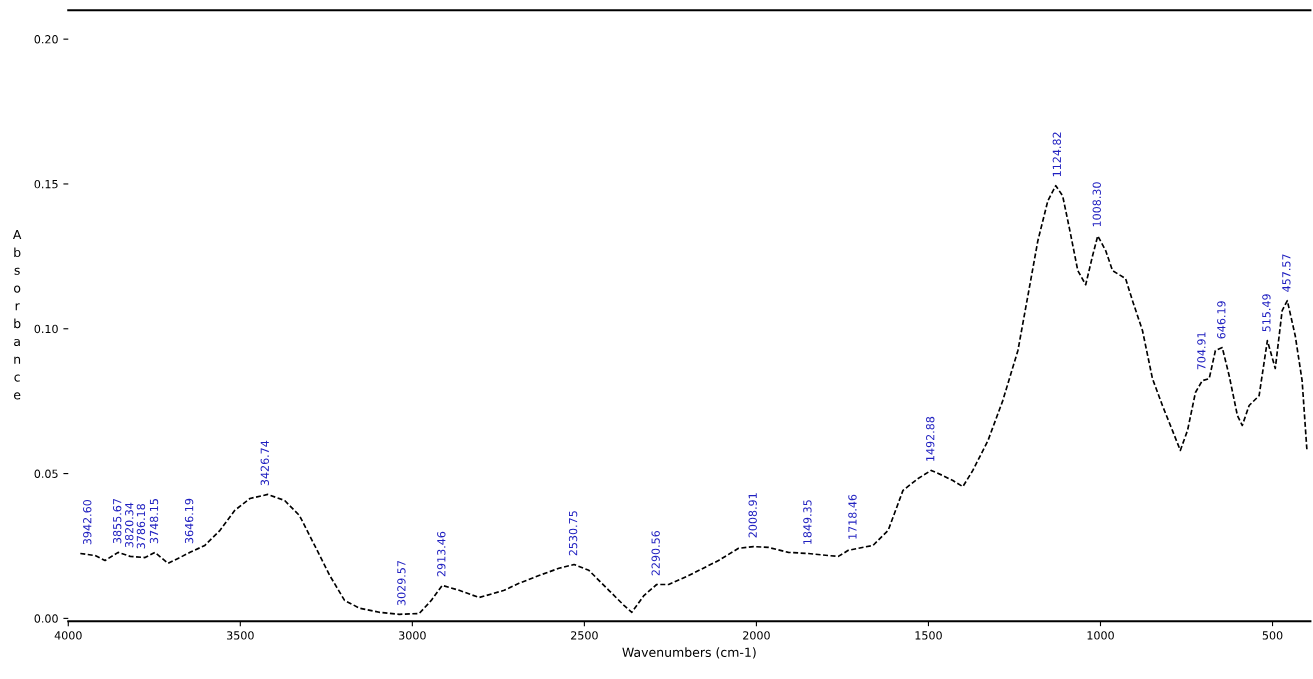  I want to click on x-axis-title: Wavenumbers (cm-1), so click(689, 653).